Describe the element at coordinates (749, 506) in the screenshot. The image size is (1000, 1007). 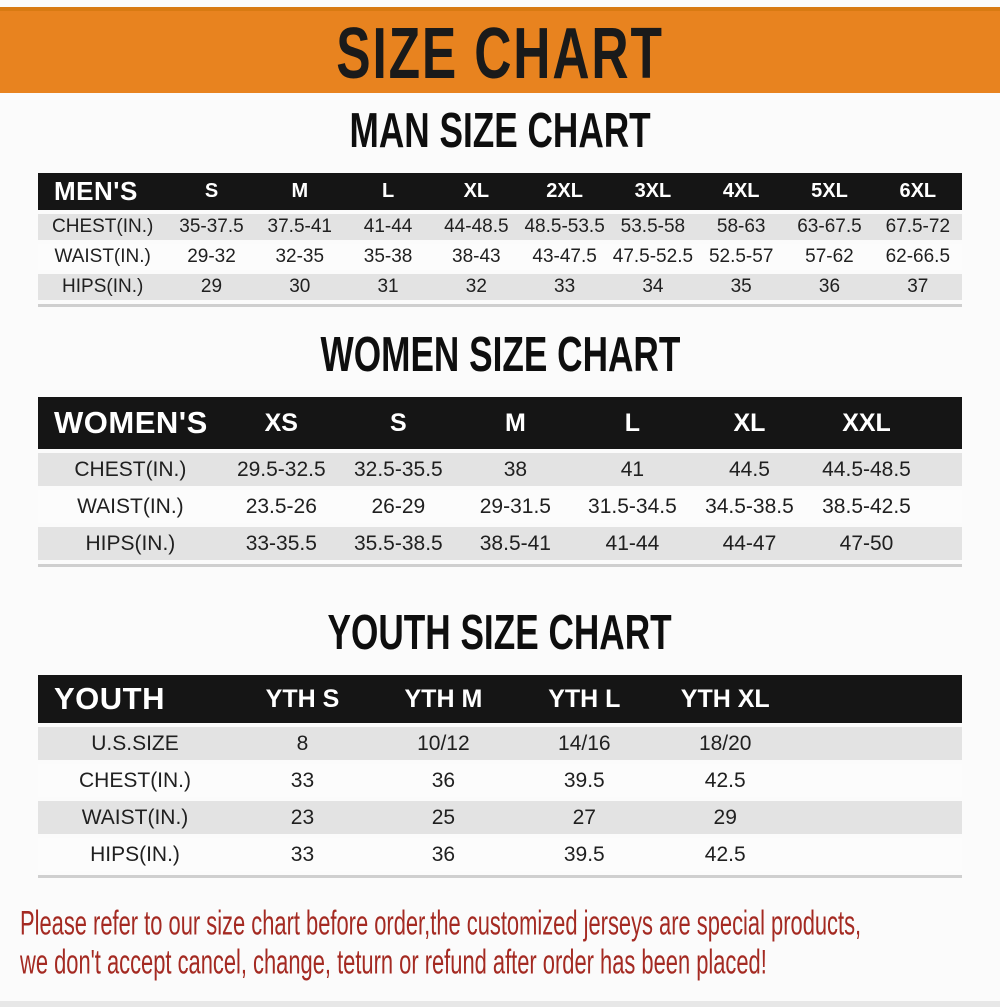
I see `size-cell: 34.5-38.5` at that location.